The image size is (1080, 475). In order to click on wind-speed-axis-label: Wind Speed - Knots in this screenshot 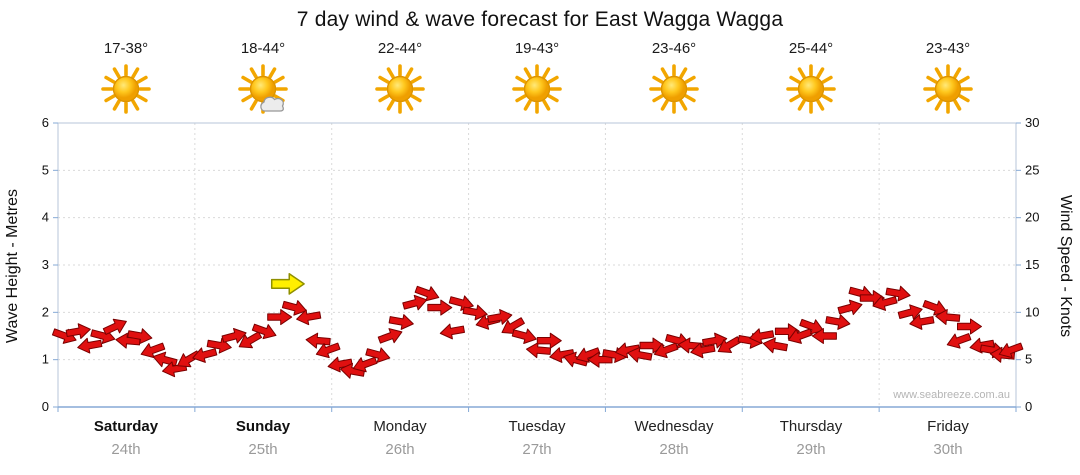, I will do `click(1065, 266)`.